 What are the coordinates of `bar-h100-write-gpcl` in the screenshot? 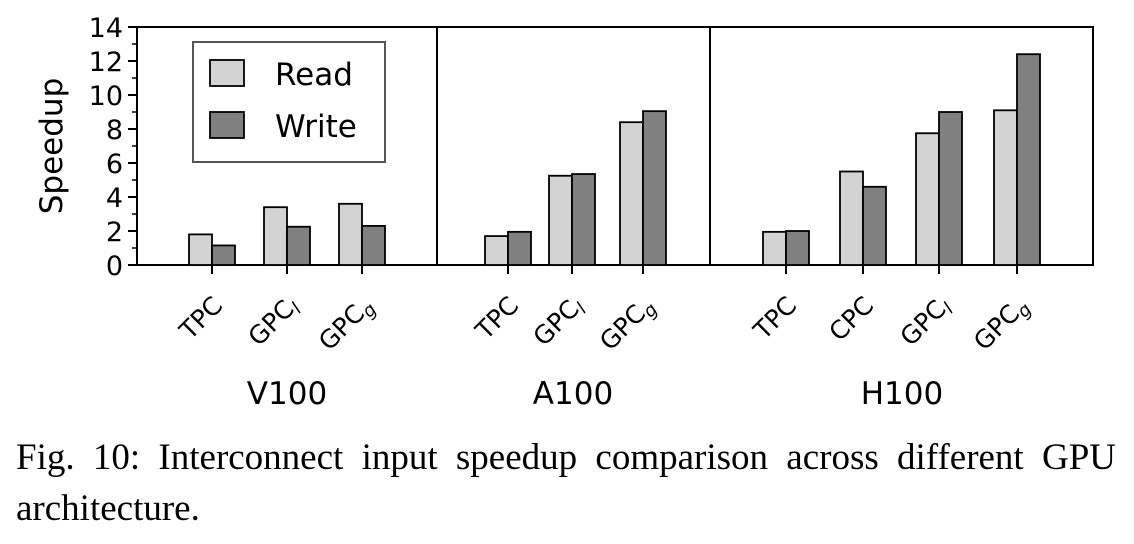 It's located at (950, 188).